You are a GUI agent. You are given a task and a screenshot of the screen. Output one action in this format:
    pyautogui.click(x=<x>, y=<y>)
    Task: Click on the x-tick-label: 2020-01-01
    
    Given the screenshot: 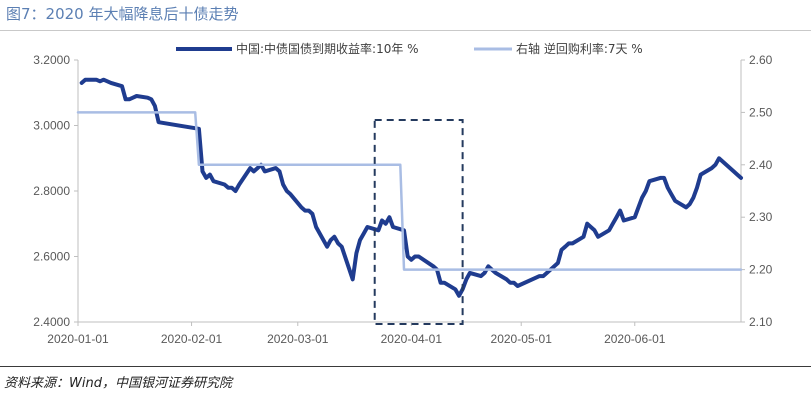 What is the action you would take?
    pyautogui.click(x=78, y=339)
    